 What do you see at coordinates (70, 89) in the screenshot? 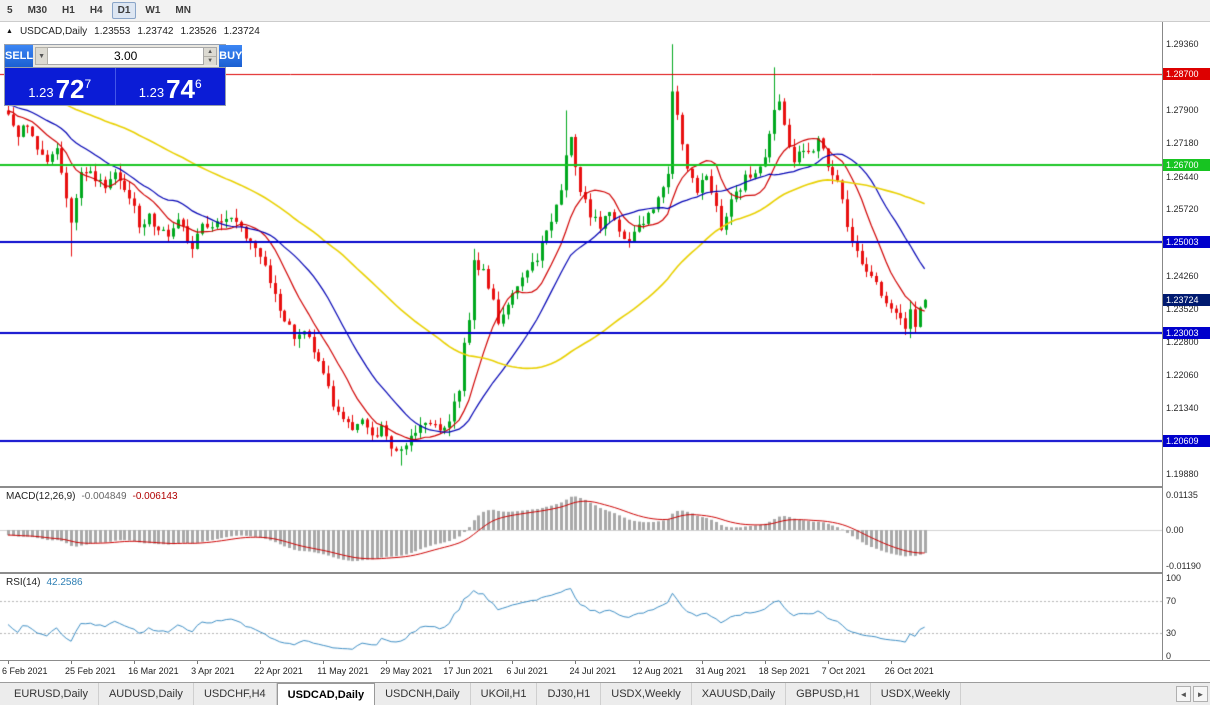
I see `sell-price-big: 72` at bounding box center [70, 89].